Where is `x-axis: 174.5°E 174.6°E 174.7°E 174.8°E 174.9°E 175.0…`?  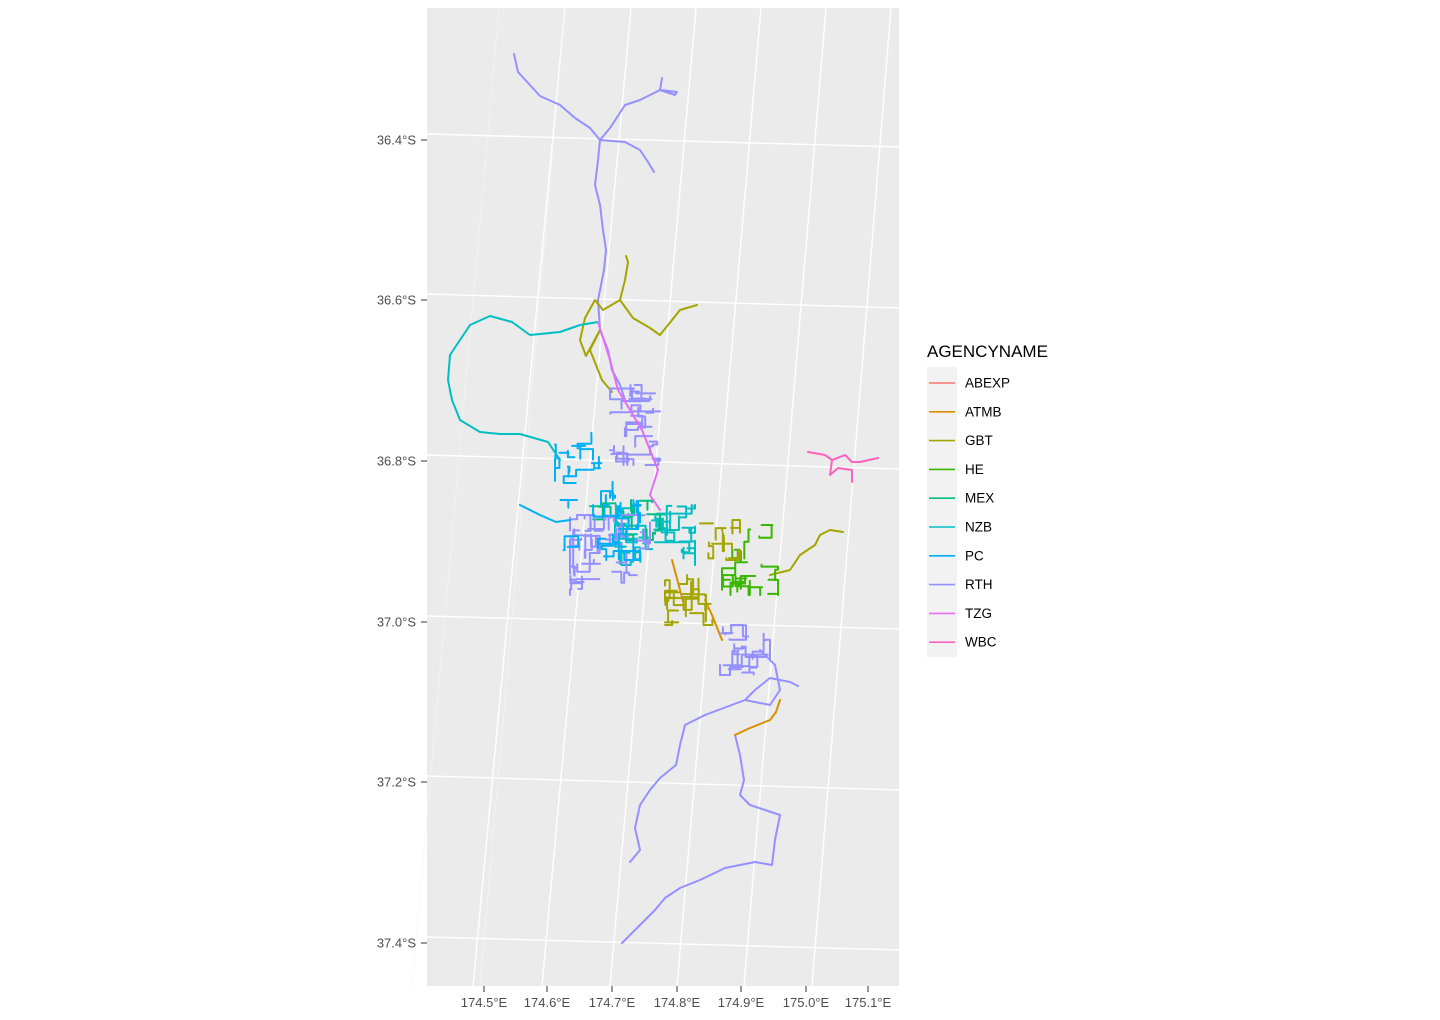
x-axis: 174.5°E 174.6°E 174.7°E 174.8°E 174.9°E 175.0… is located at coordinates (676, 998).